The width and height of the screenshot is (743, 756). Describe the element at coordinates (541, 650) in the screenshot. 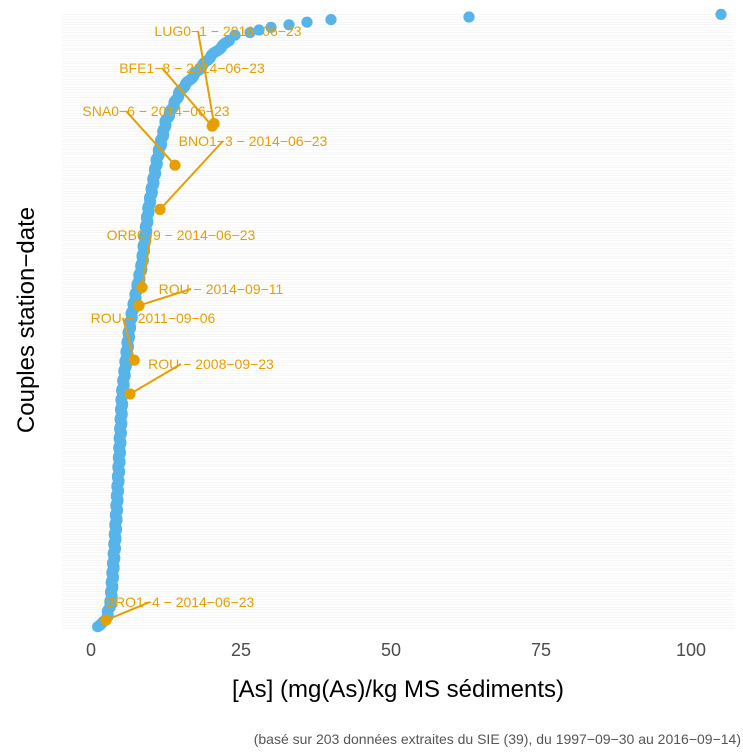

I see `x-tick-label: 75` at that location.